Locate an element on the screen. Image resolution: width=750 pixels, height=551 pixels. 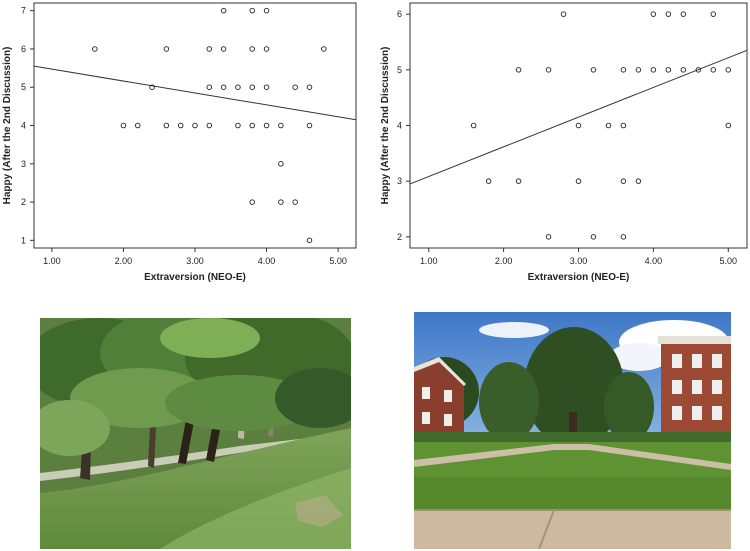
left-x-tick-label: 5.00 is located at coordinates (338, 261).